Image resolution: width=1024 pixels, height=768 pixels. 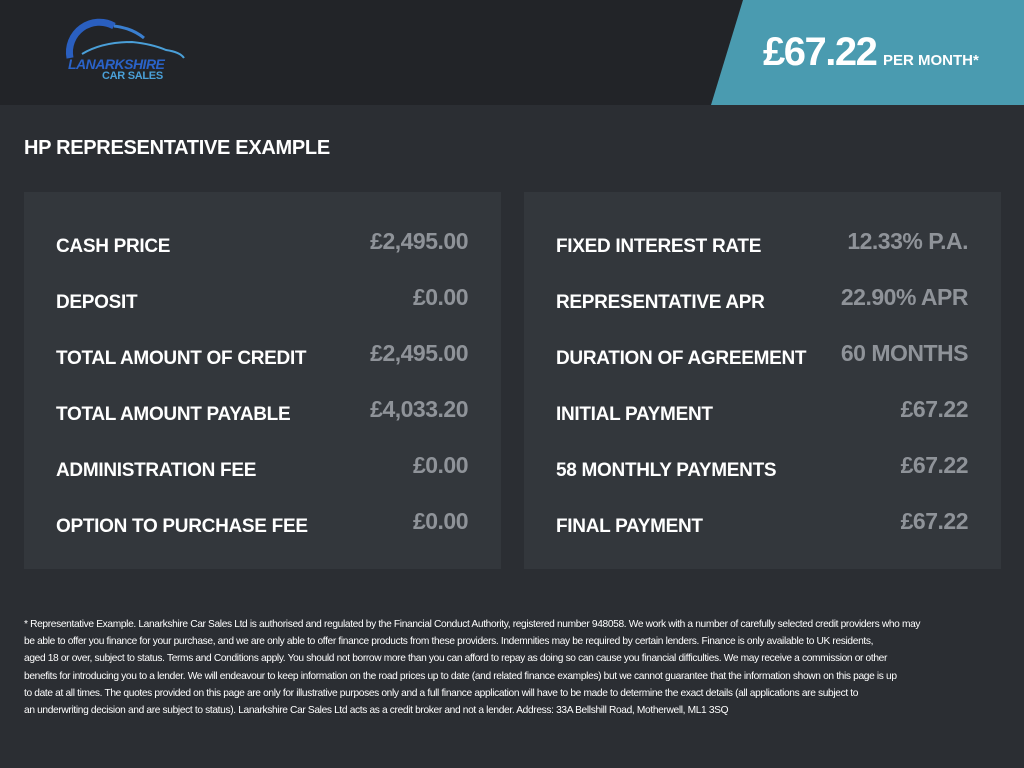 What do you see at coordinates (660, 302) in the screenshot?
I see `row-label: REPRESENTATIVE APR` at bounding box center [660, 302].